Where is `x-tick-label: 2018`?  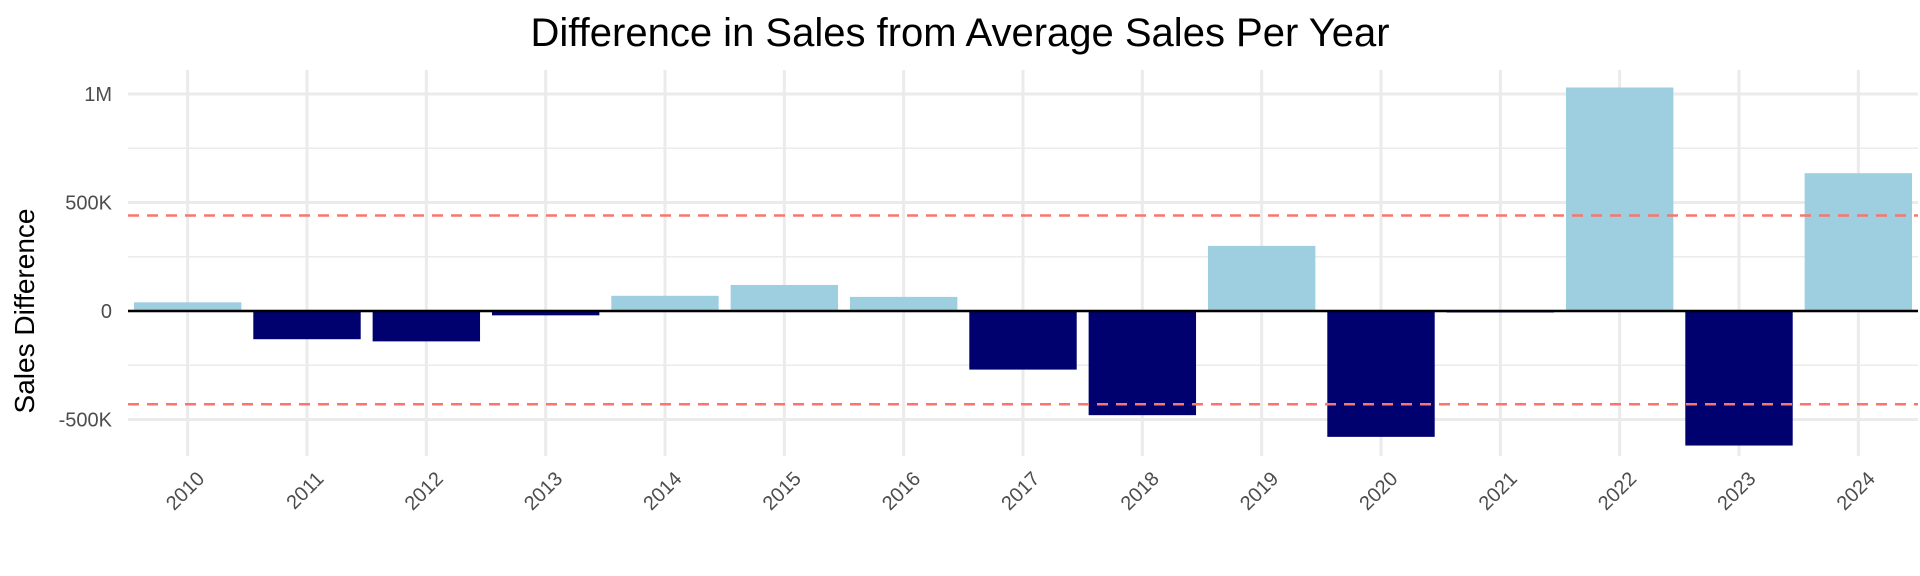 x-tick-label: 2018 is located at coordinates (1140, 491).